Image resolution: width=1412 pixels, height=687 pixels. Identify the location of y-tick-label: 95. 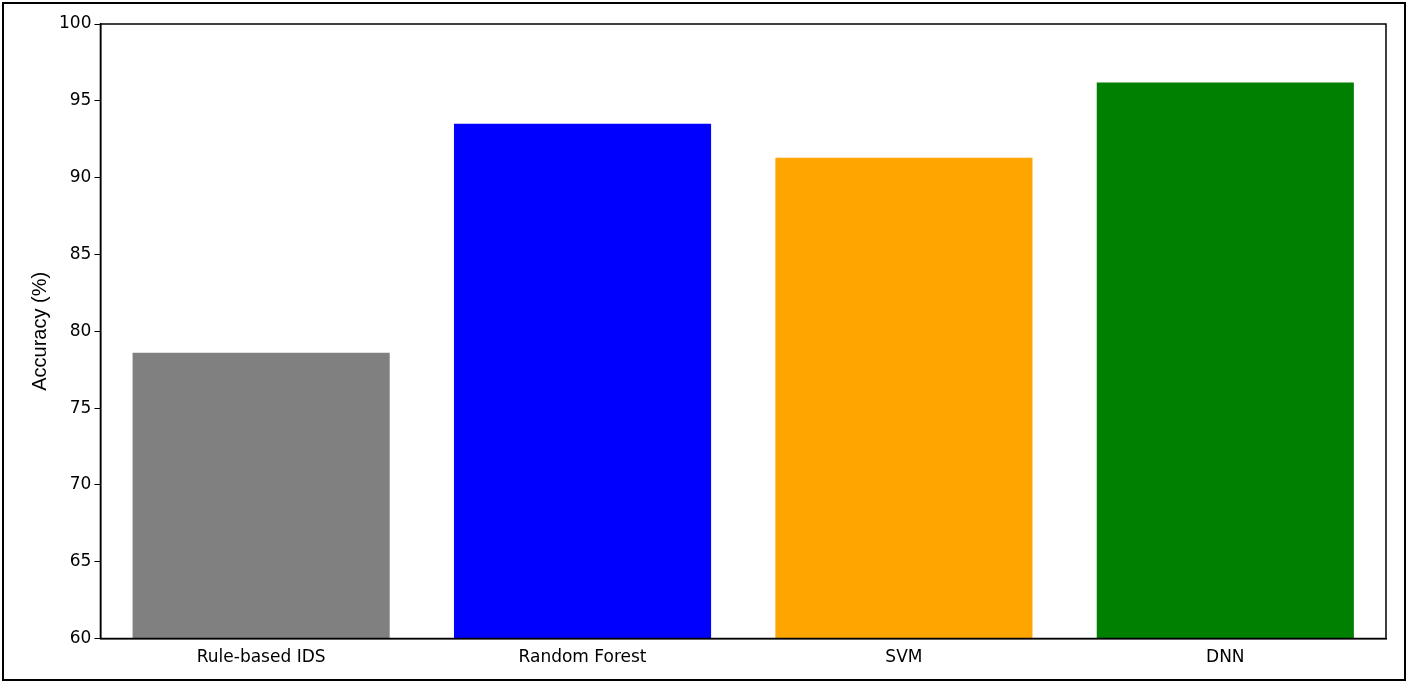
(80, 99).